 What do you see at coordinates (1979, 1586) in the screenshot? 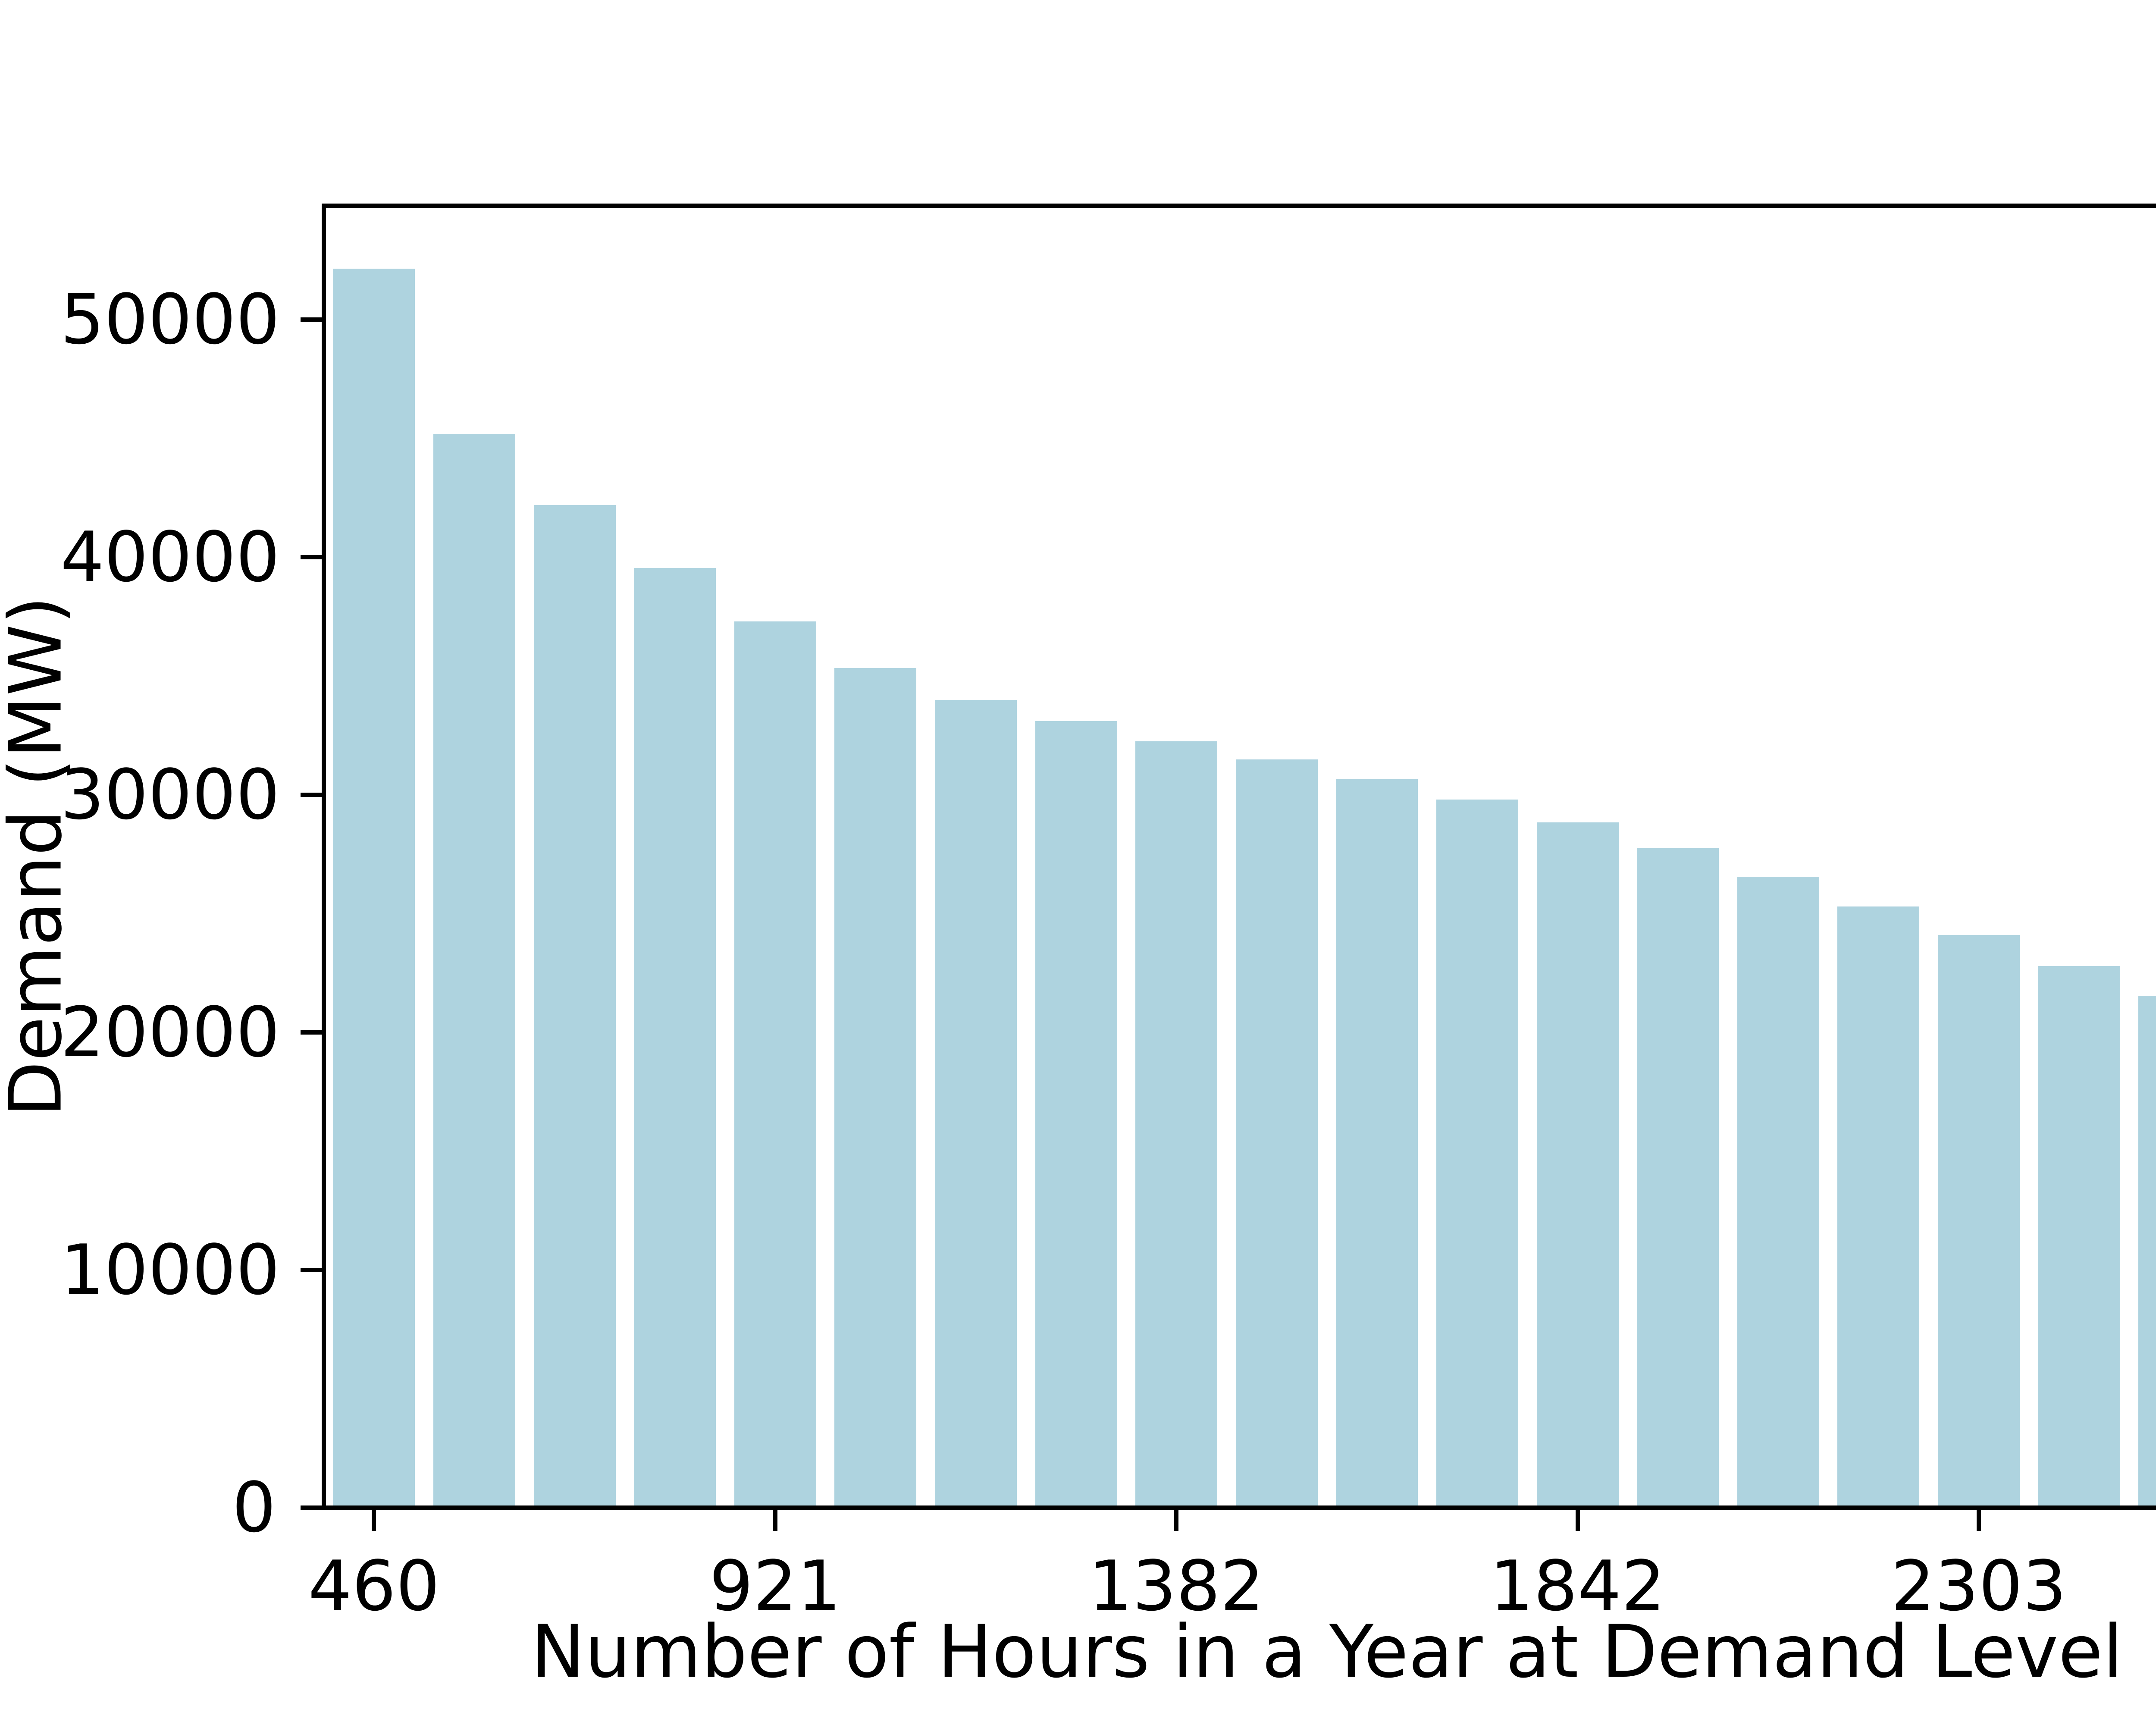
I see `x-tick-label: 2303` at bounding box center [1979, 1586].